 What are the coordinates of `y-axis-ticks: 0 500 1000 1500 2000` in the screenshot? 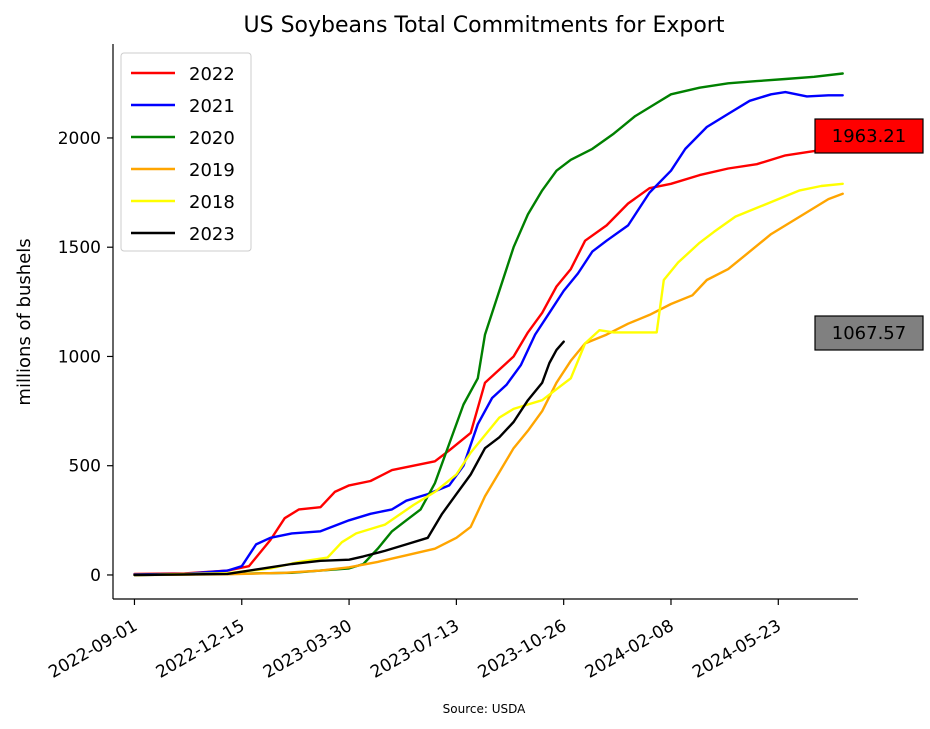 It's located at (85, 357).